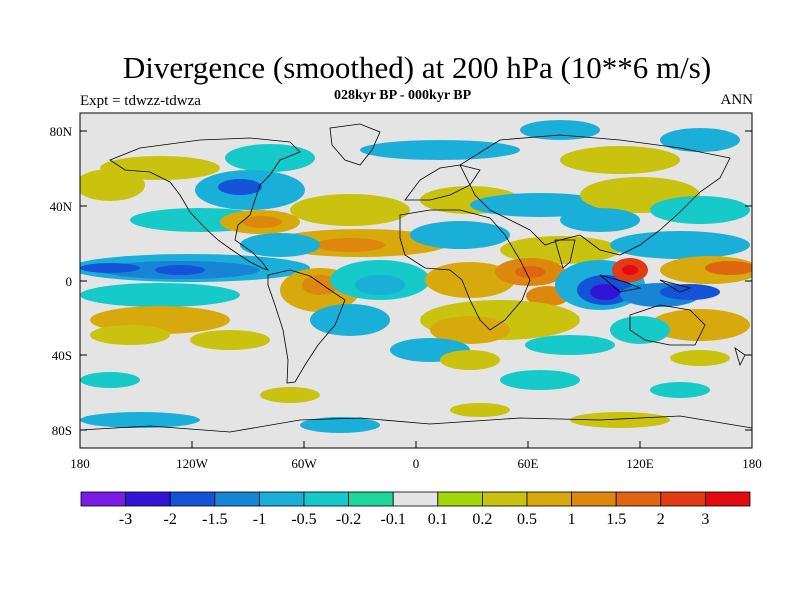  I want to click on colorbar-label: 0.5, so click(527, 519).